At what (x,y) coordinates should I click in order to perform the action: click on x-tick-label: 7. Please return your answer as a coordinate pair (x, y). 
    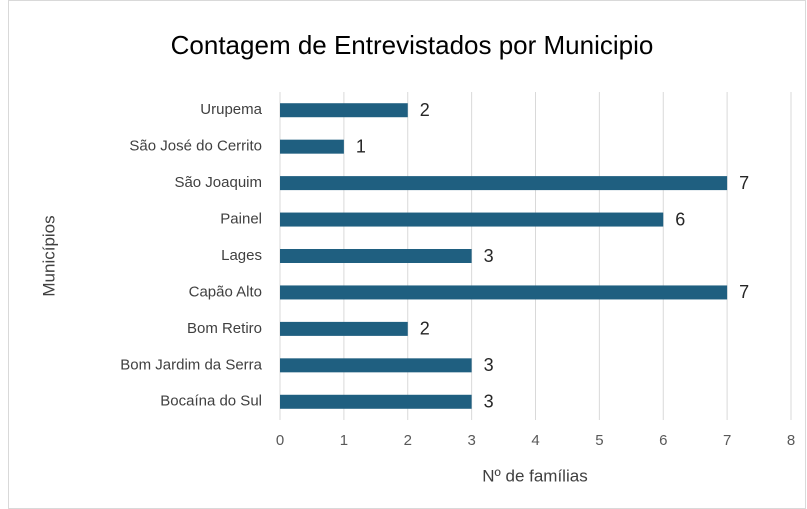
    Looking at the image, I should click on (727, 440).